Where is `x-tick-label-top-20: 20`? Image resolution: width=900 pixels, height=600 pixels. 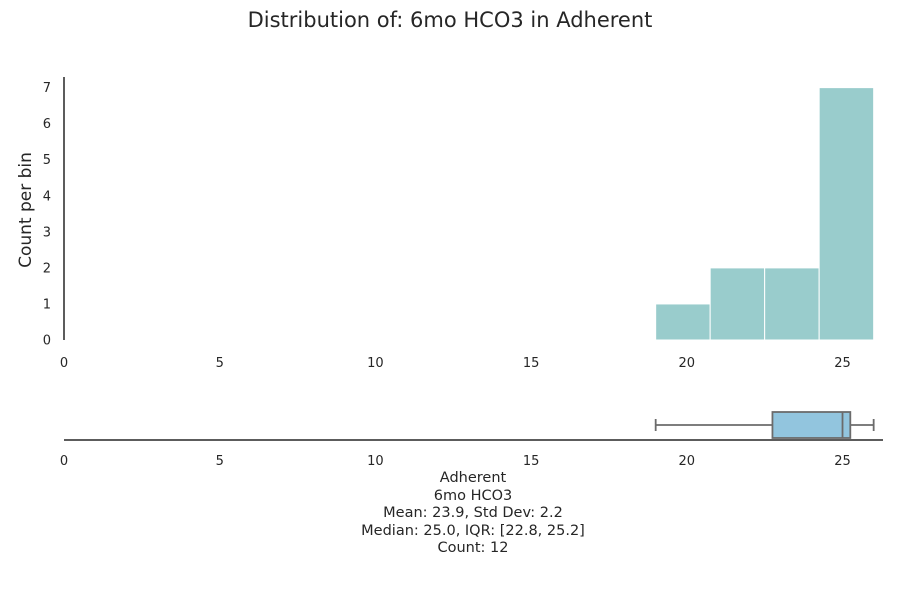 x-tick-label-top-20: 20 is located at coordinates (687, 363).